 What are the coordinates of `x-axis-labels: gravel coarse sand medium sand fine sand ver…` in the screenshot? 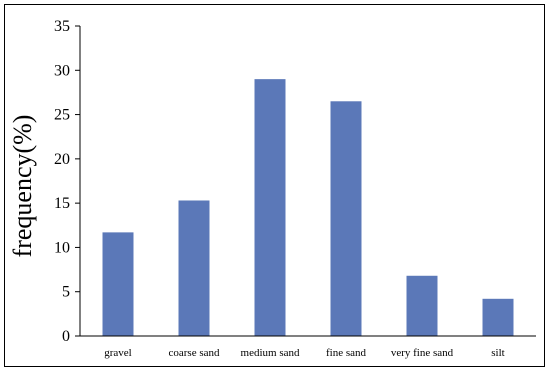 It's located at (304, 353).